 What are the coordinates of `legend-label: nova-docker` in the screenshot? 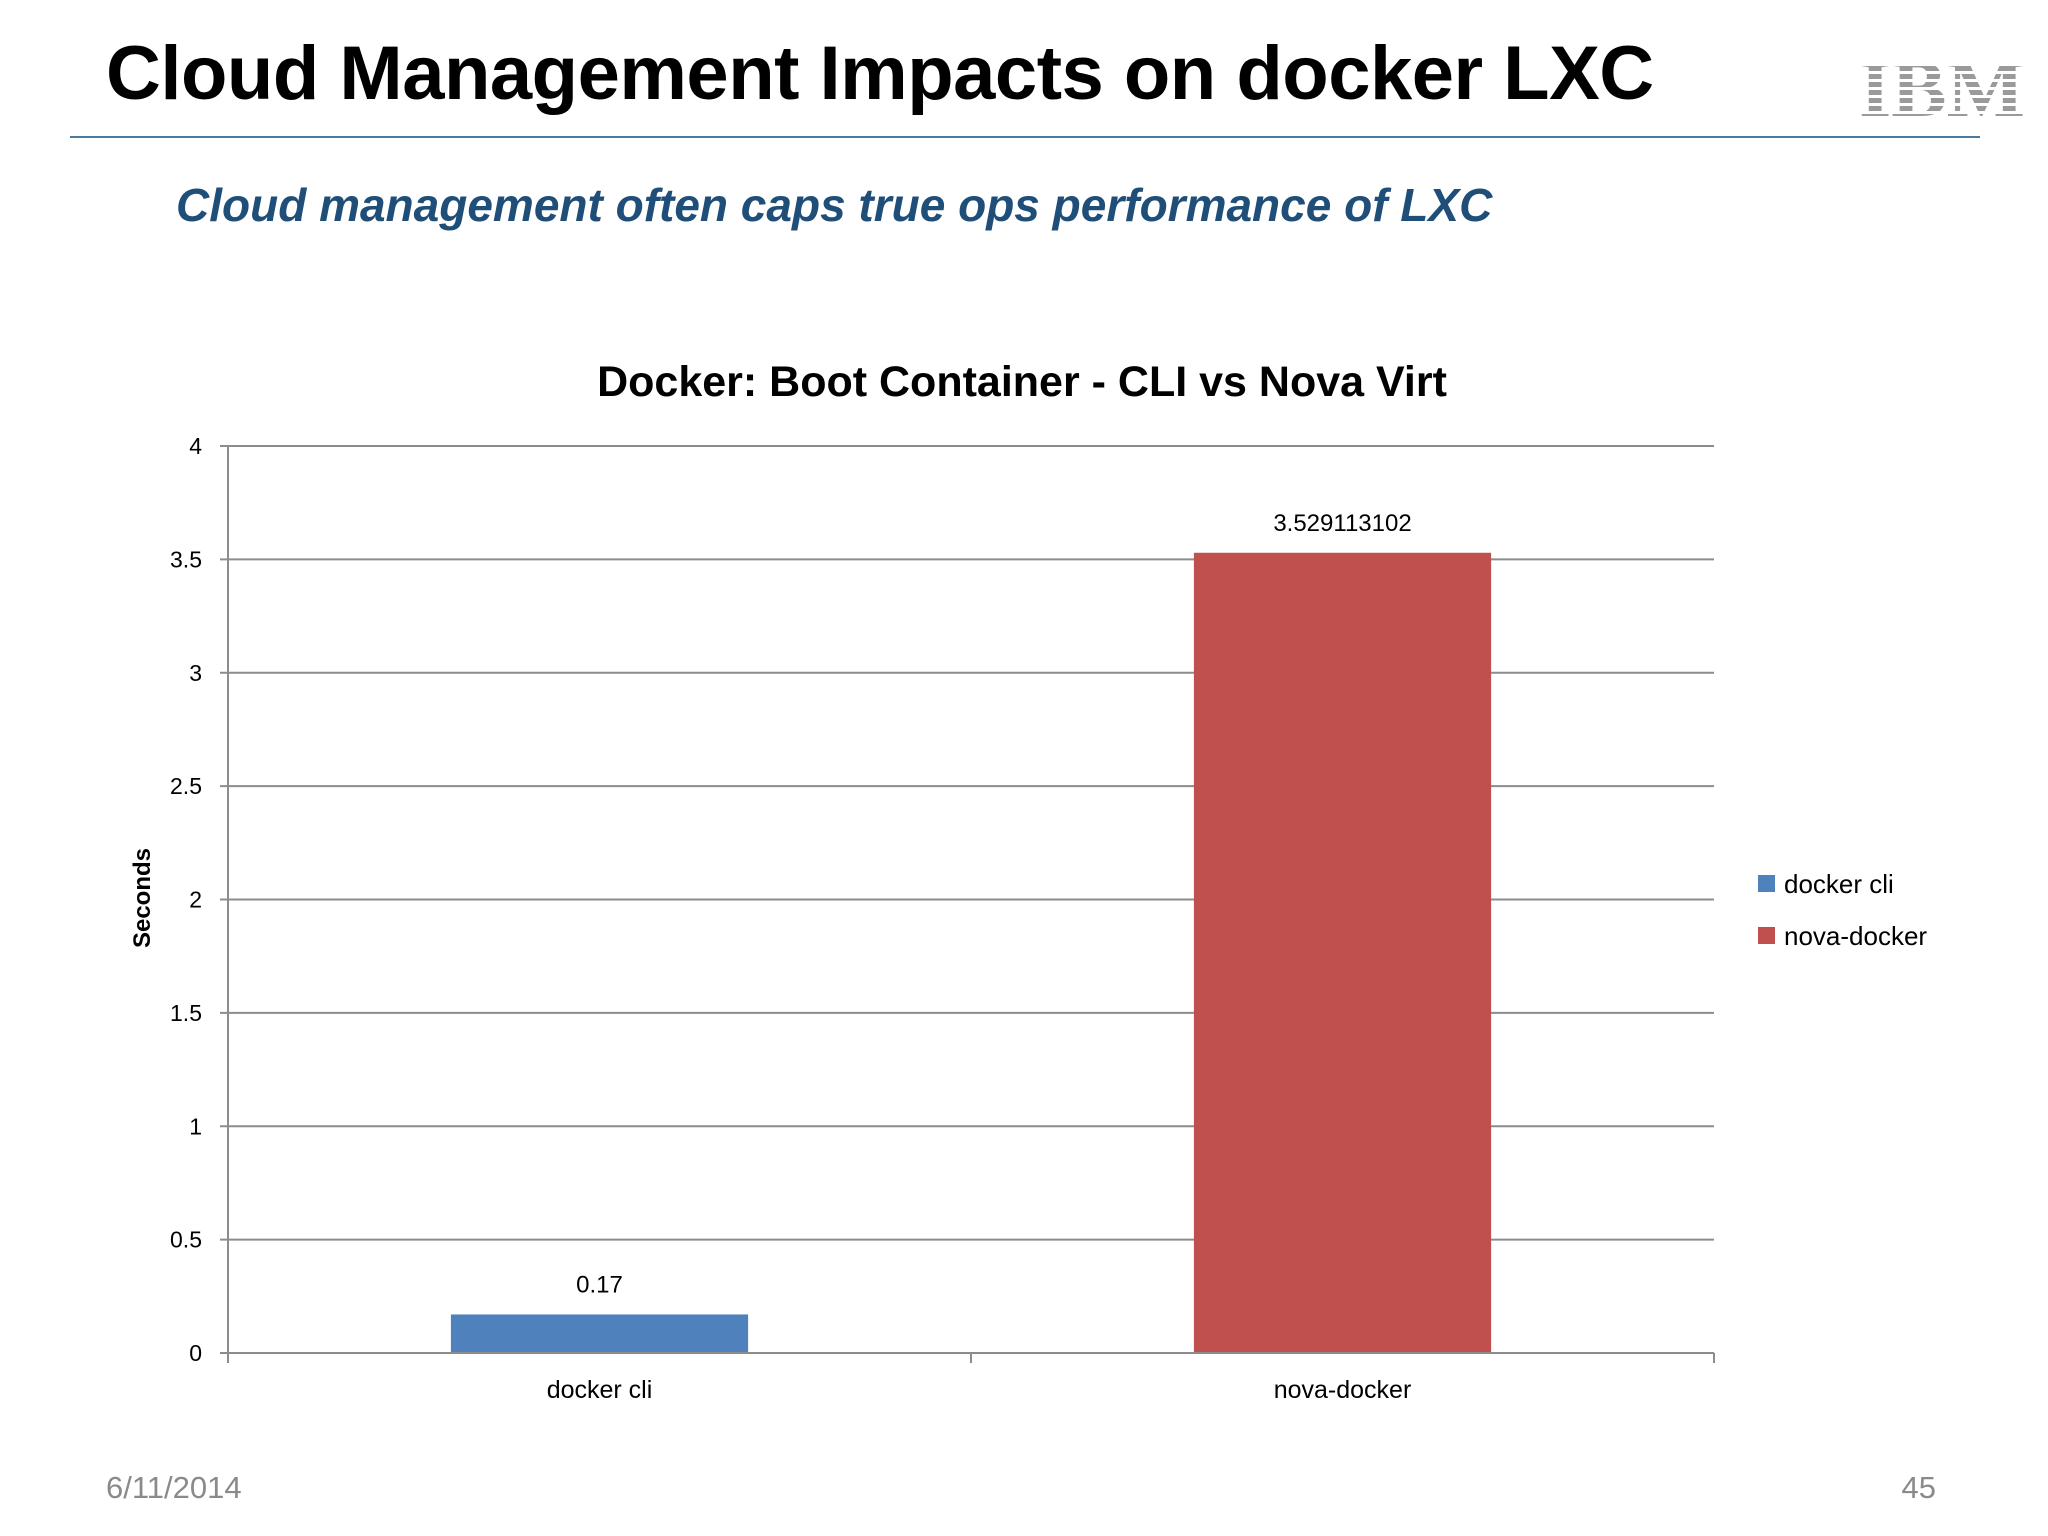 It's located at (1855, 936).